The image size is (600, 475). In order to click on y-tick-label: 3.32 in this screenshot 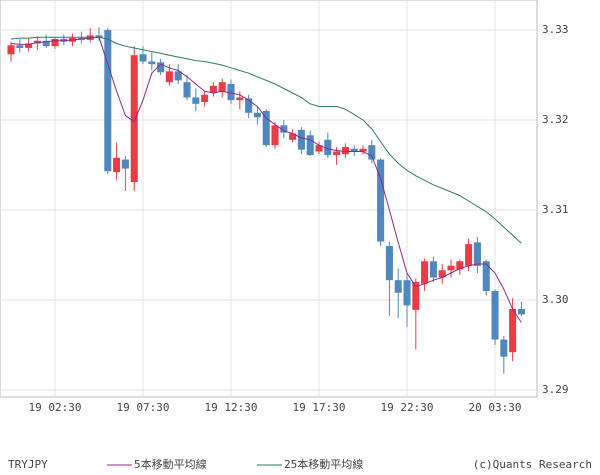, I will do `click(555, 119)`.